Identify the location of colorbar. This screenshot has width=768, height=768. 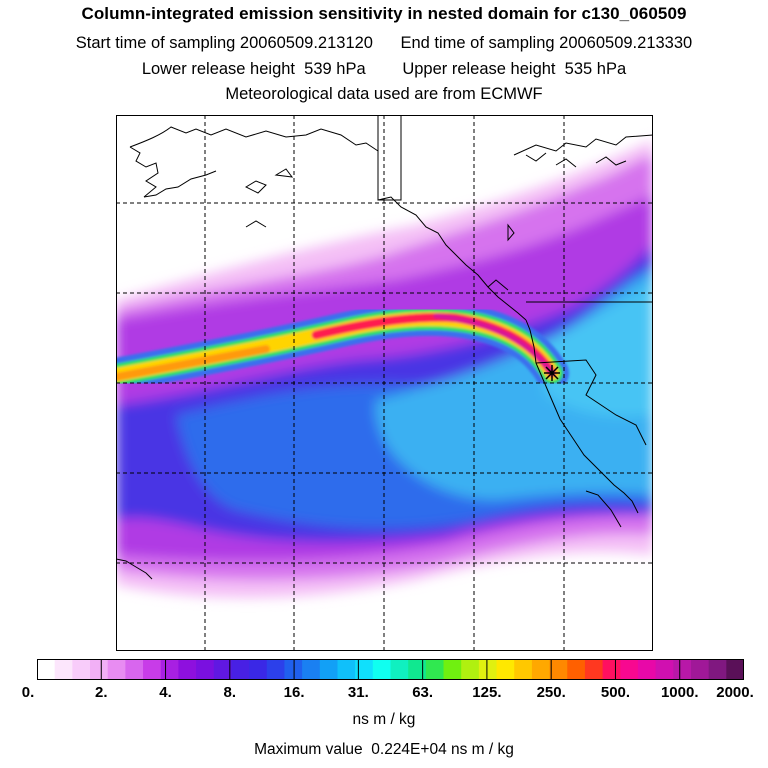
(390, 669).